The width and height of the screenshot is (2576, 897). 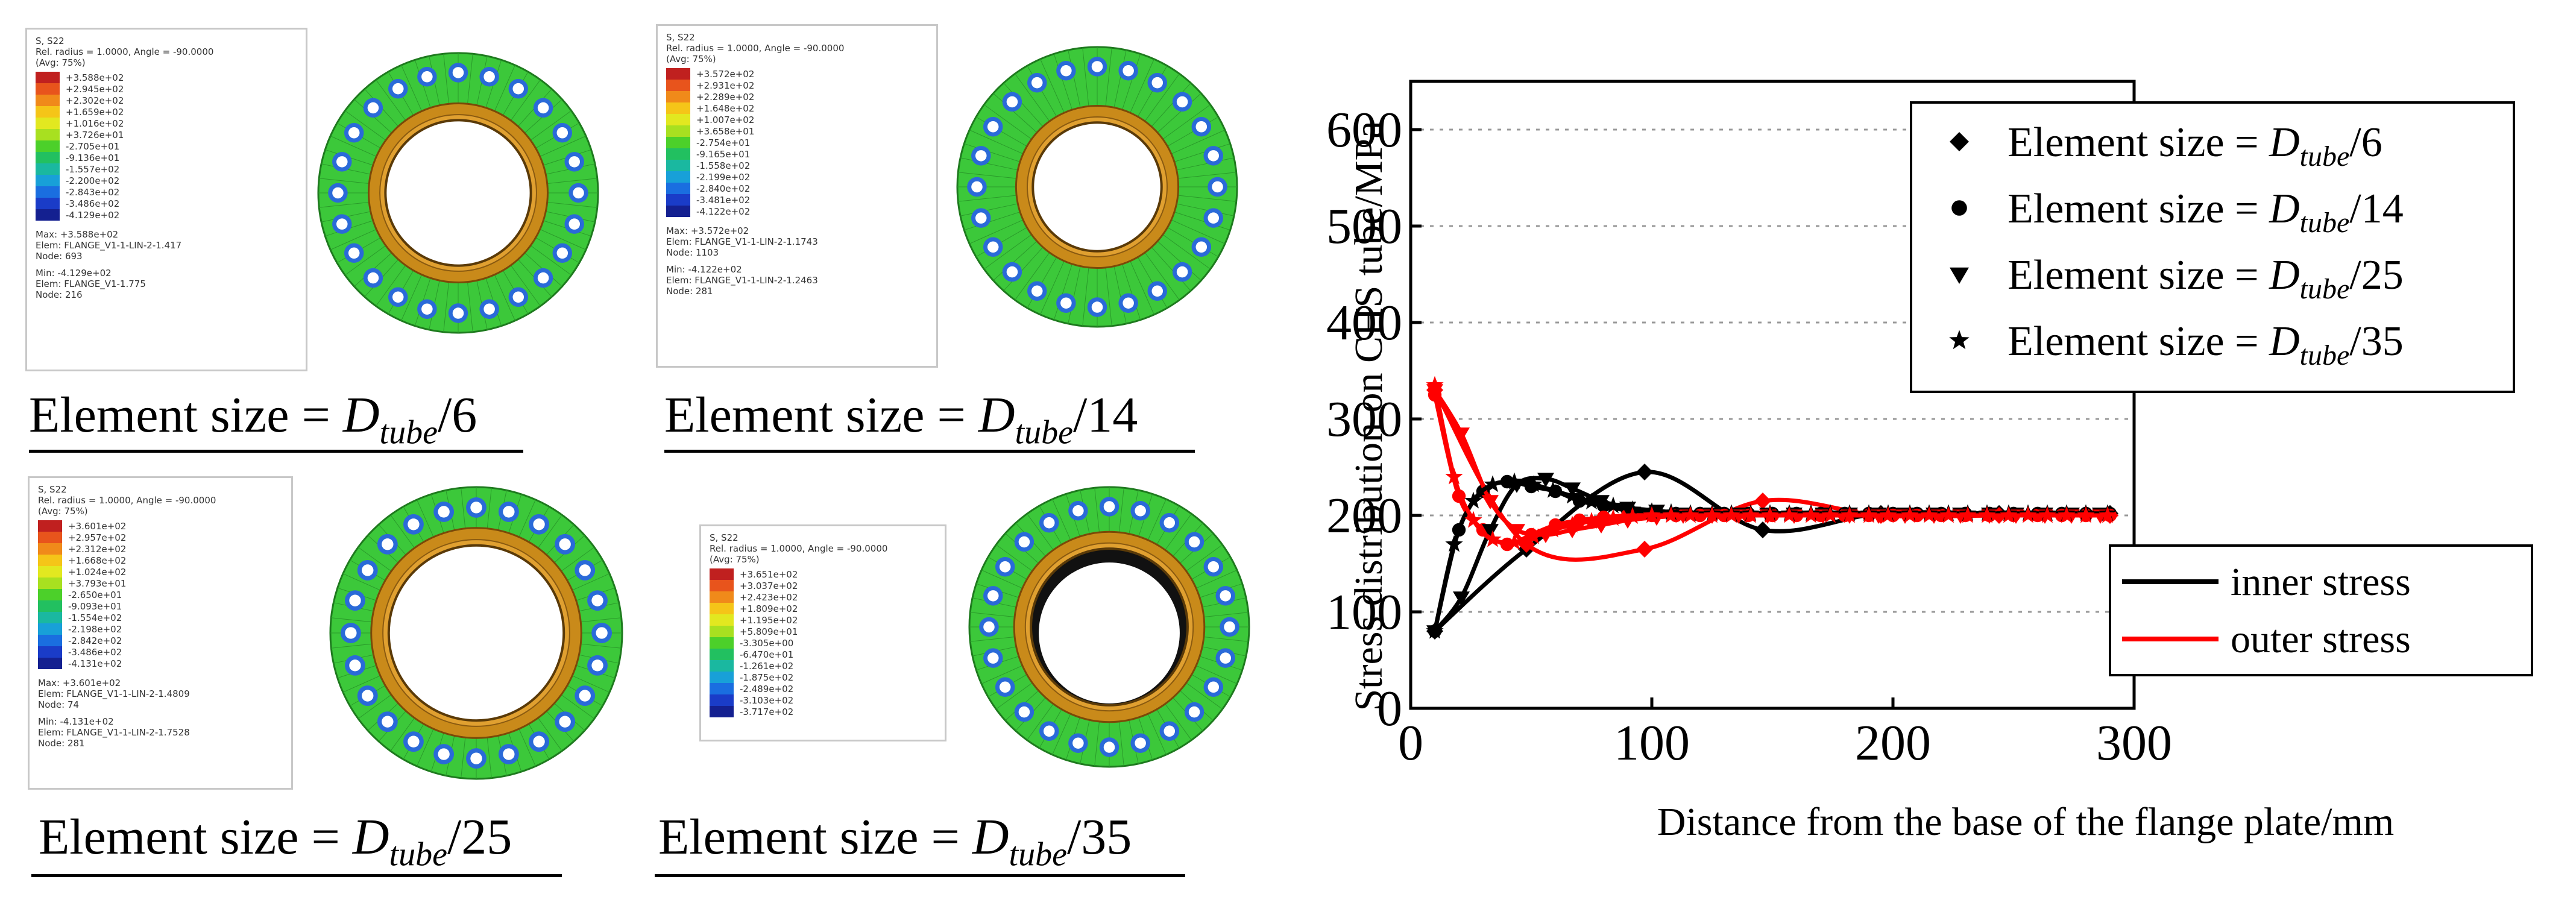 I want to click on legend-level-value: +1.648e+02, so click(x=725, y=108).